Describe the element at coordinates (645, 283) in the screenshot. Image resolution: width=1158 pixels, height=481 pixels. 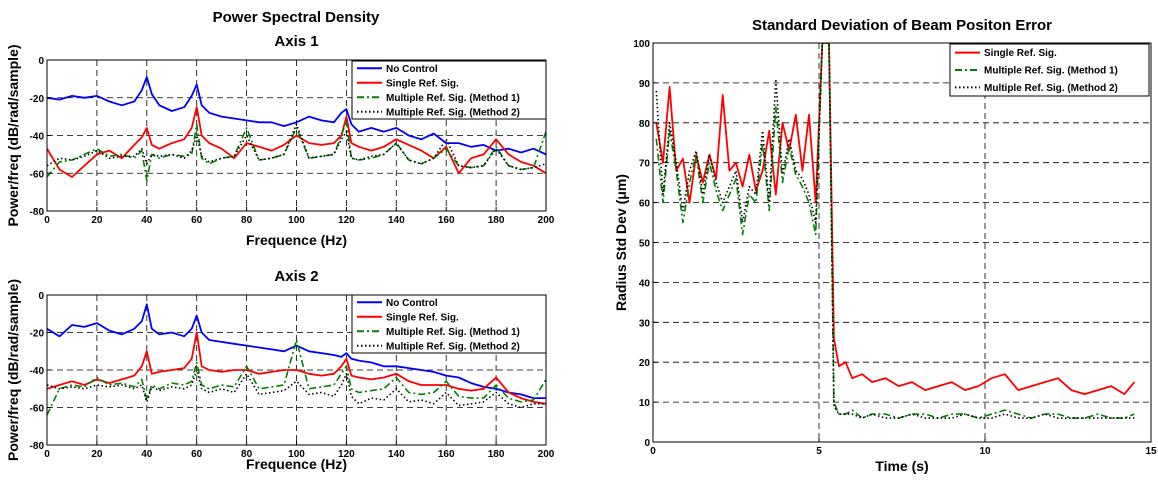
I see `y-tick-label: 40` at that location.